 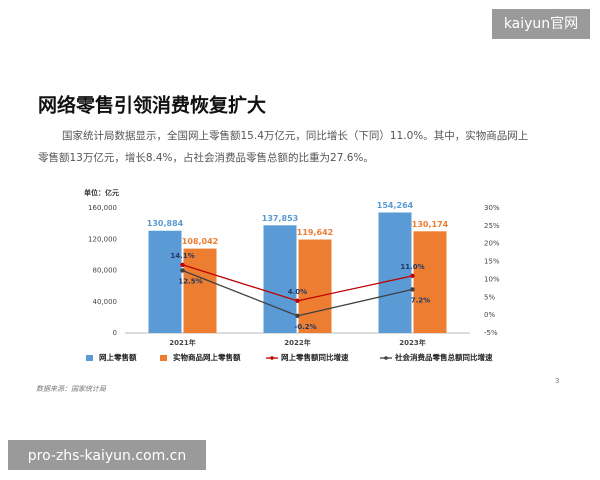 I want to click on x-tick-label: 2021年, so click(x=182, y=342).